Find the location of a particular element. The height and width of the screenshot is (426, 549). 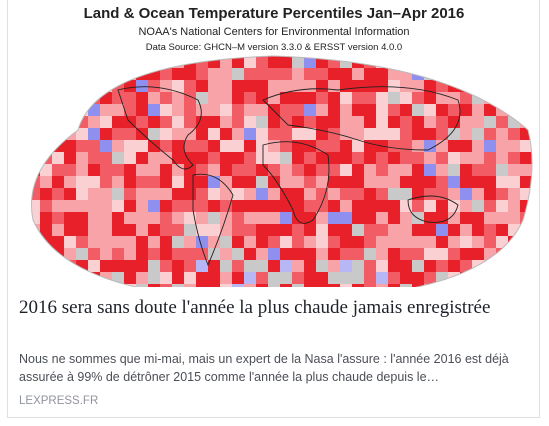

article-domain: LEXPRESS.FR is located at coordinates (59, 401).